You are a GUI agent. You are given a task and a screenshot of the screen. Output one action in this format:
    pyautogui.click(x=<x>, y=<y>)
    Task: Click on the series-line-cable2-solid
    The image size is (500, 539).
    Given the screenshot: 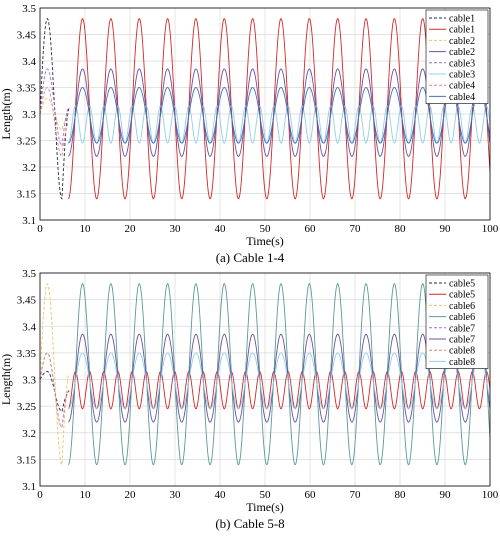 What is the action you would take?
    pyautogui.click(x=279, y=112)
    